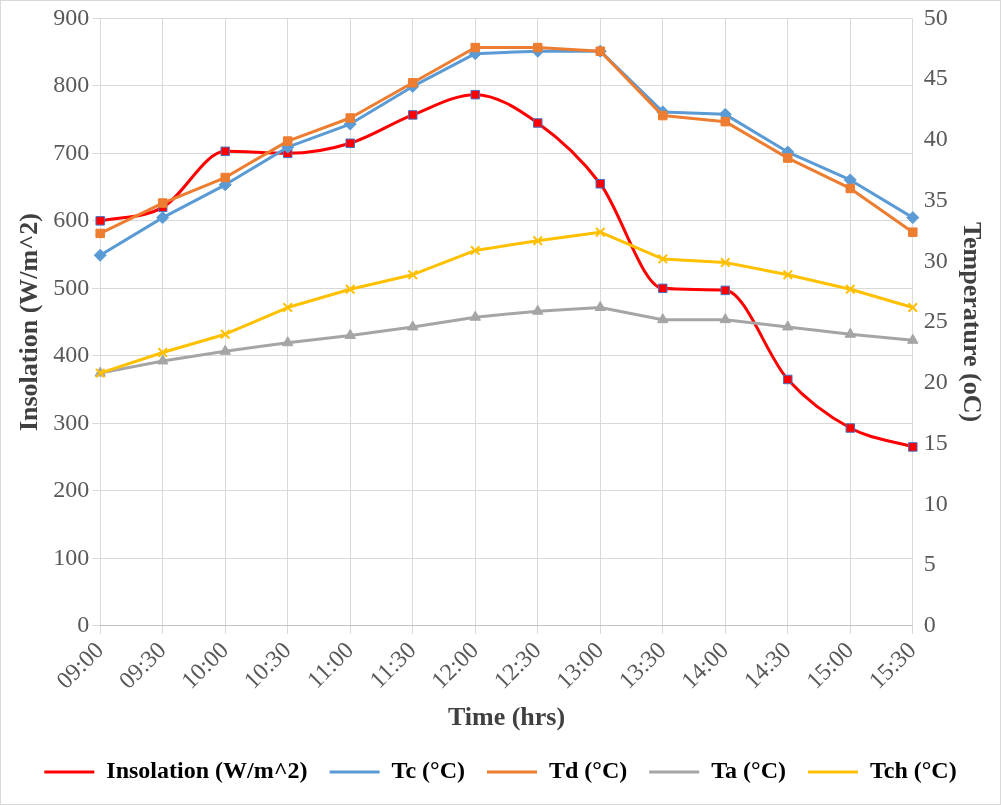  What do you see at coordinates (29, 322) in the screenshot?
I see `y-axis-title: Insolation (W/m^2)` at bounding box center [29, 322].